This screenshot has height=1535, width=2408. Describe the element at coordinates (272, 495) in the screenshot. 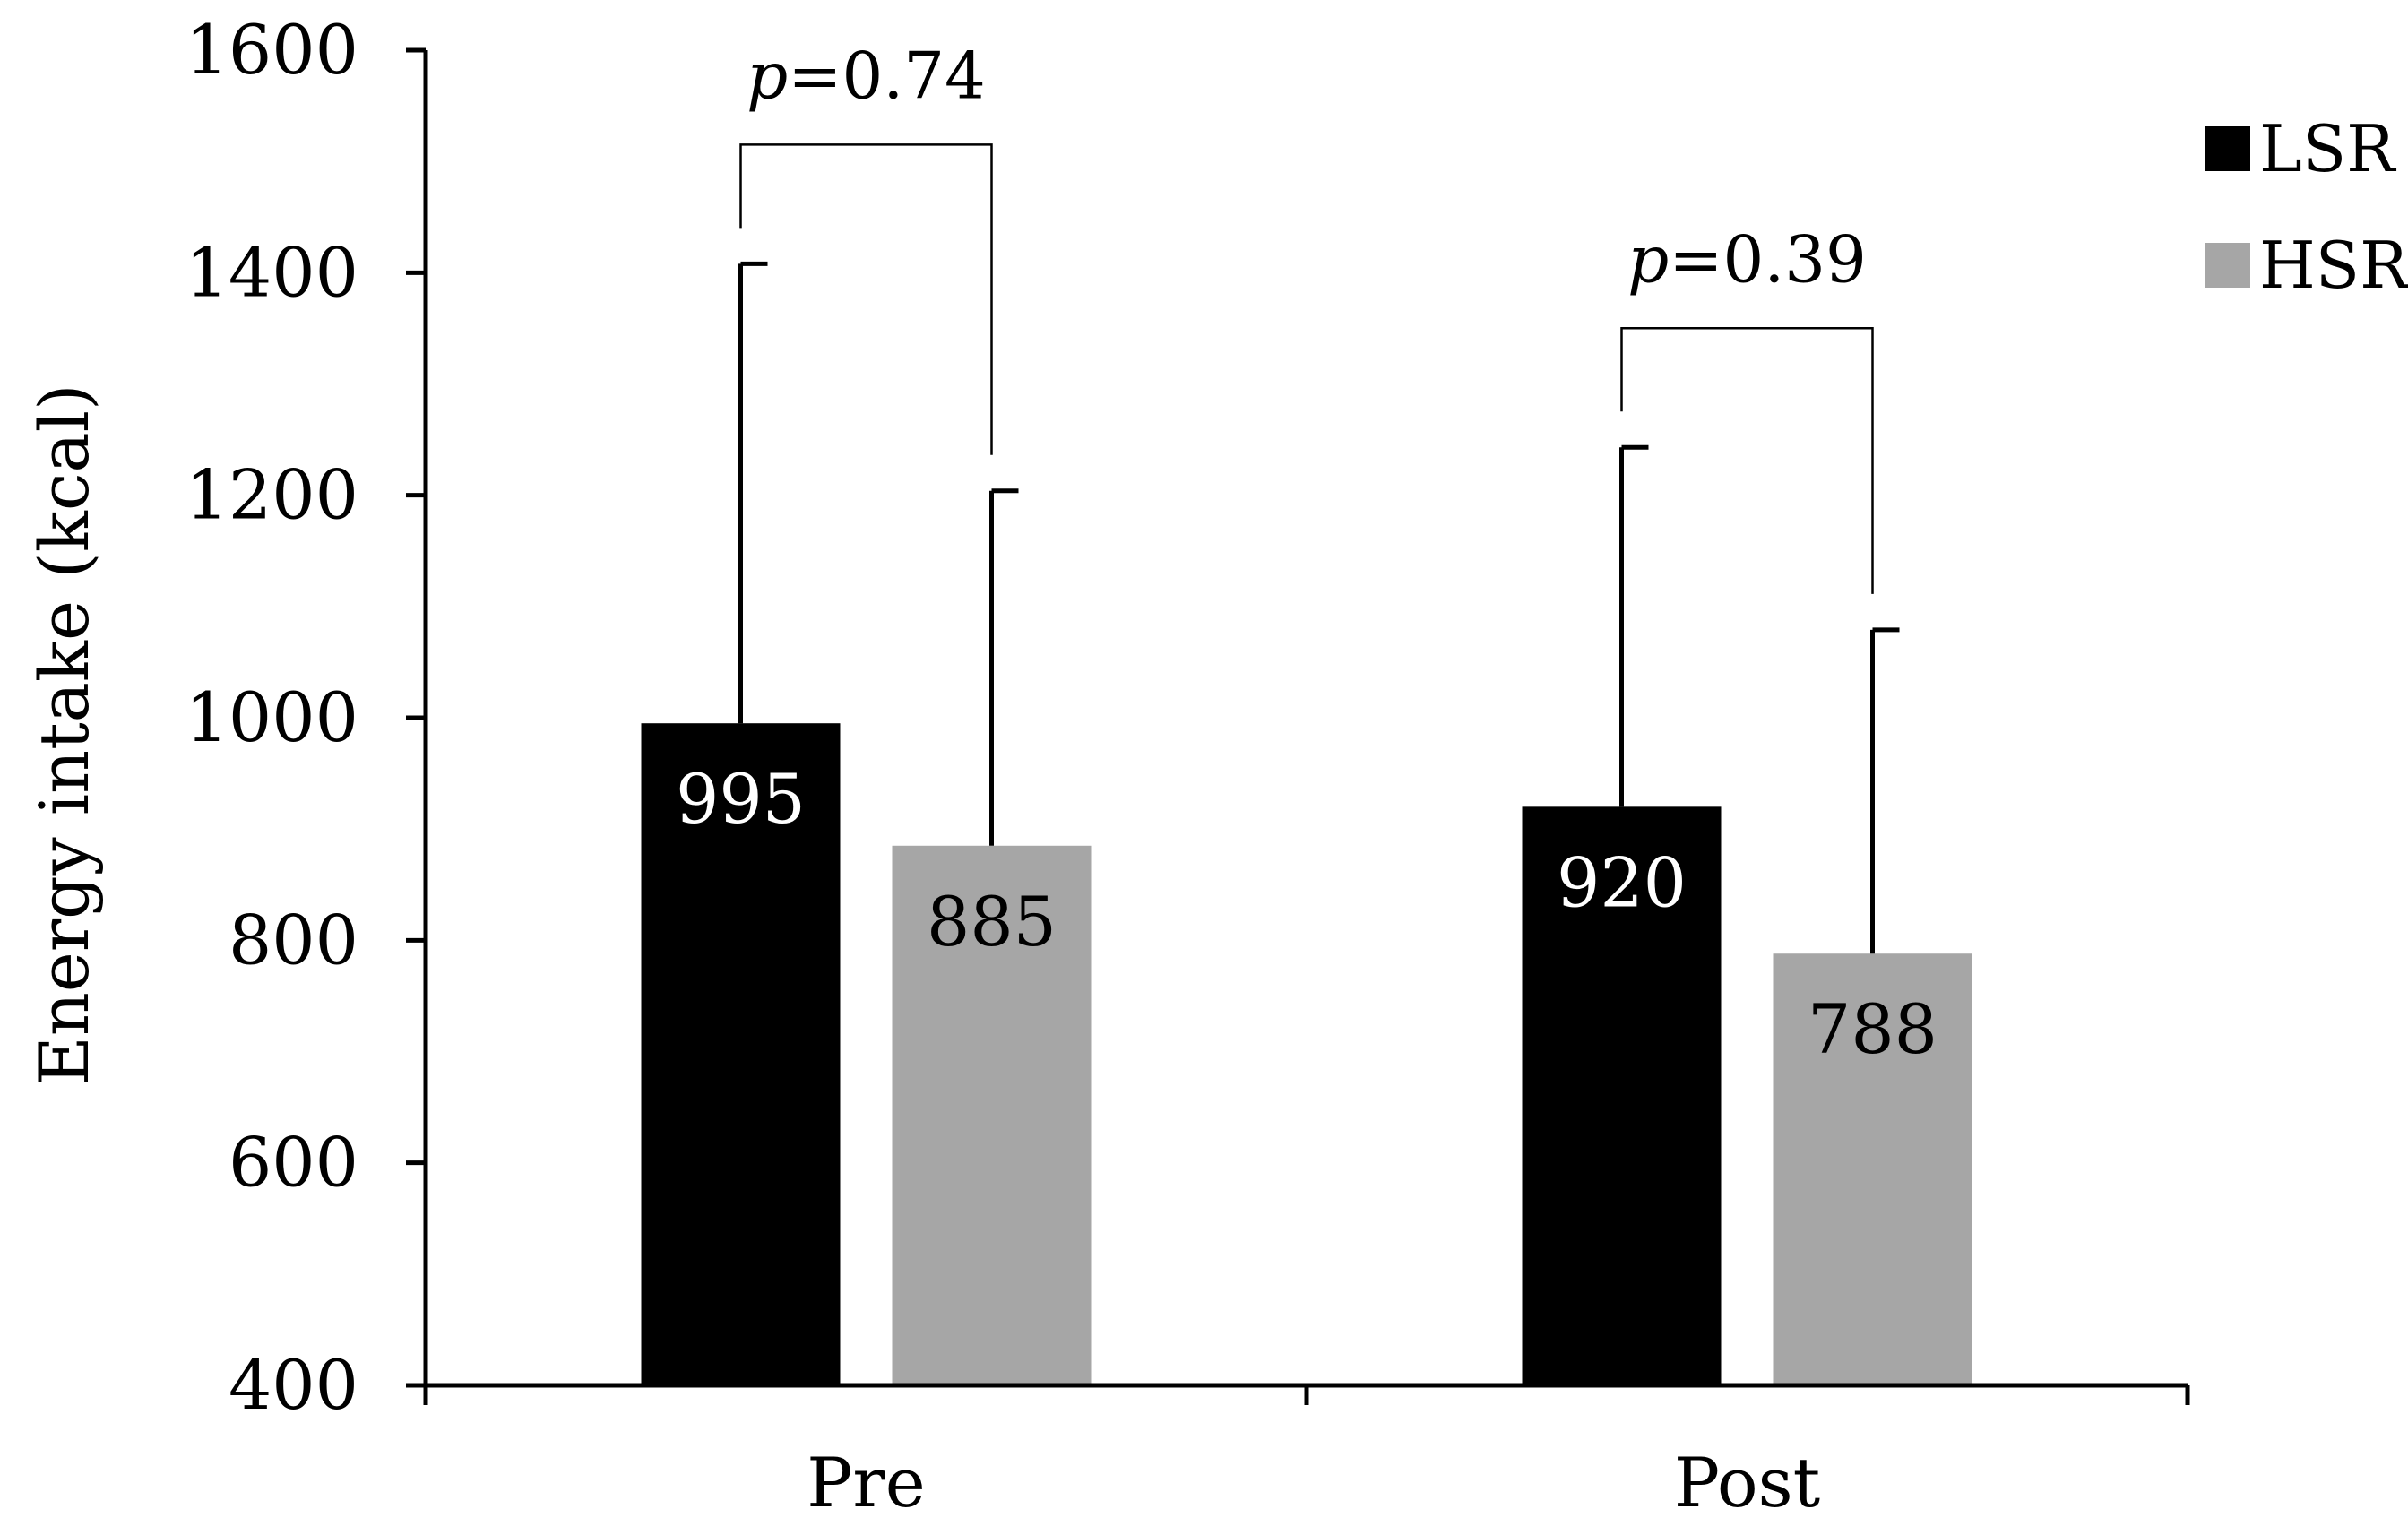

I see `y-tick-label: 1200` at that location.